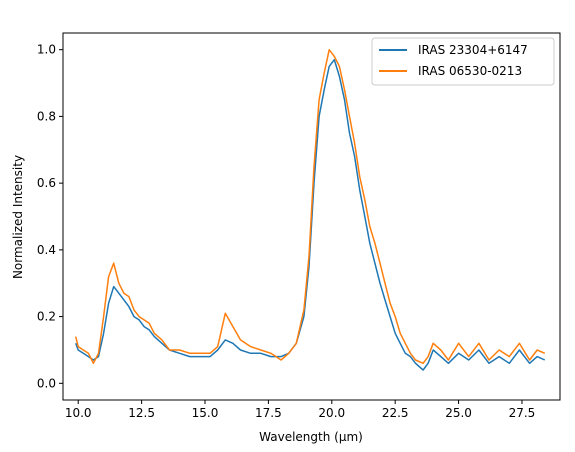 This screenshot has height=452, width=575. What do you see at coordinates (78, 413) in the screenshot?
I see `x-tick-label: 10.0` at bounding box center [78, 413].